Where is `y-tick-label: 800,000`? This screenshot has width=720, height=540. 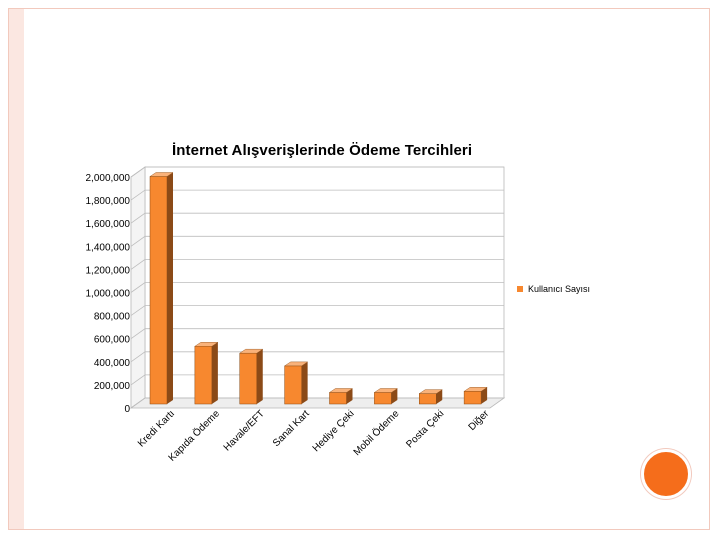
y-tick-label: 800,000 is located at coordinates (112, 317).